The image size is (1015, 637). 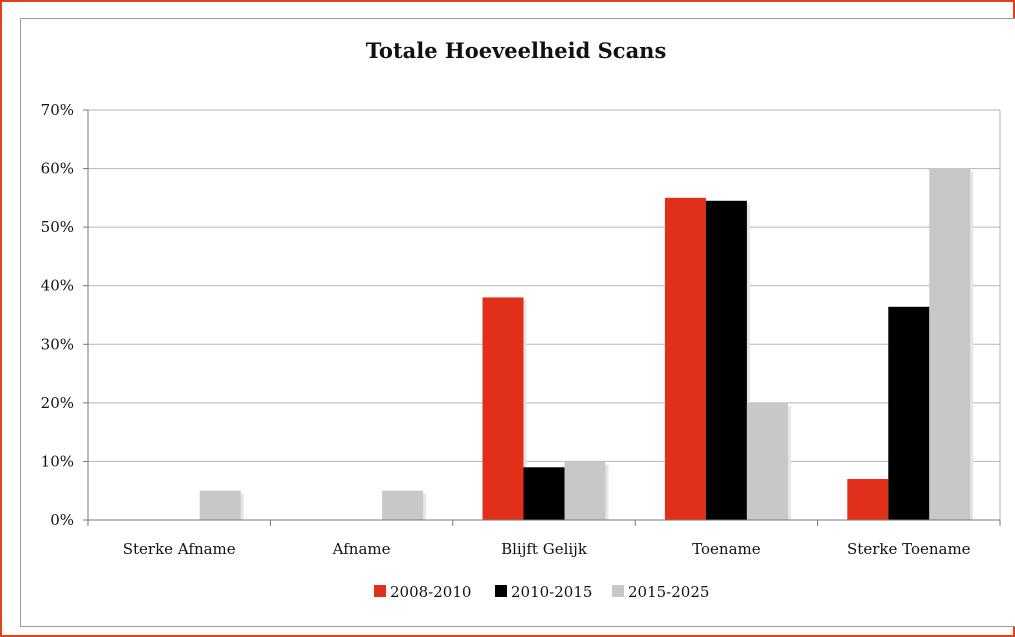 I want to click on bar-2010-2015-sterke-toename, so click(x=909, y=413).